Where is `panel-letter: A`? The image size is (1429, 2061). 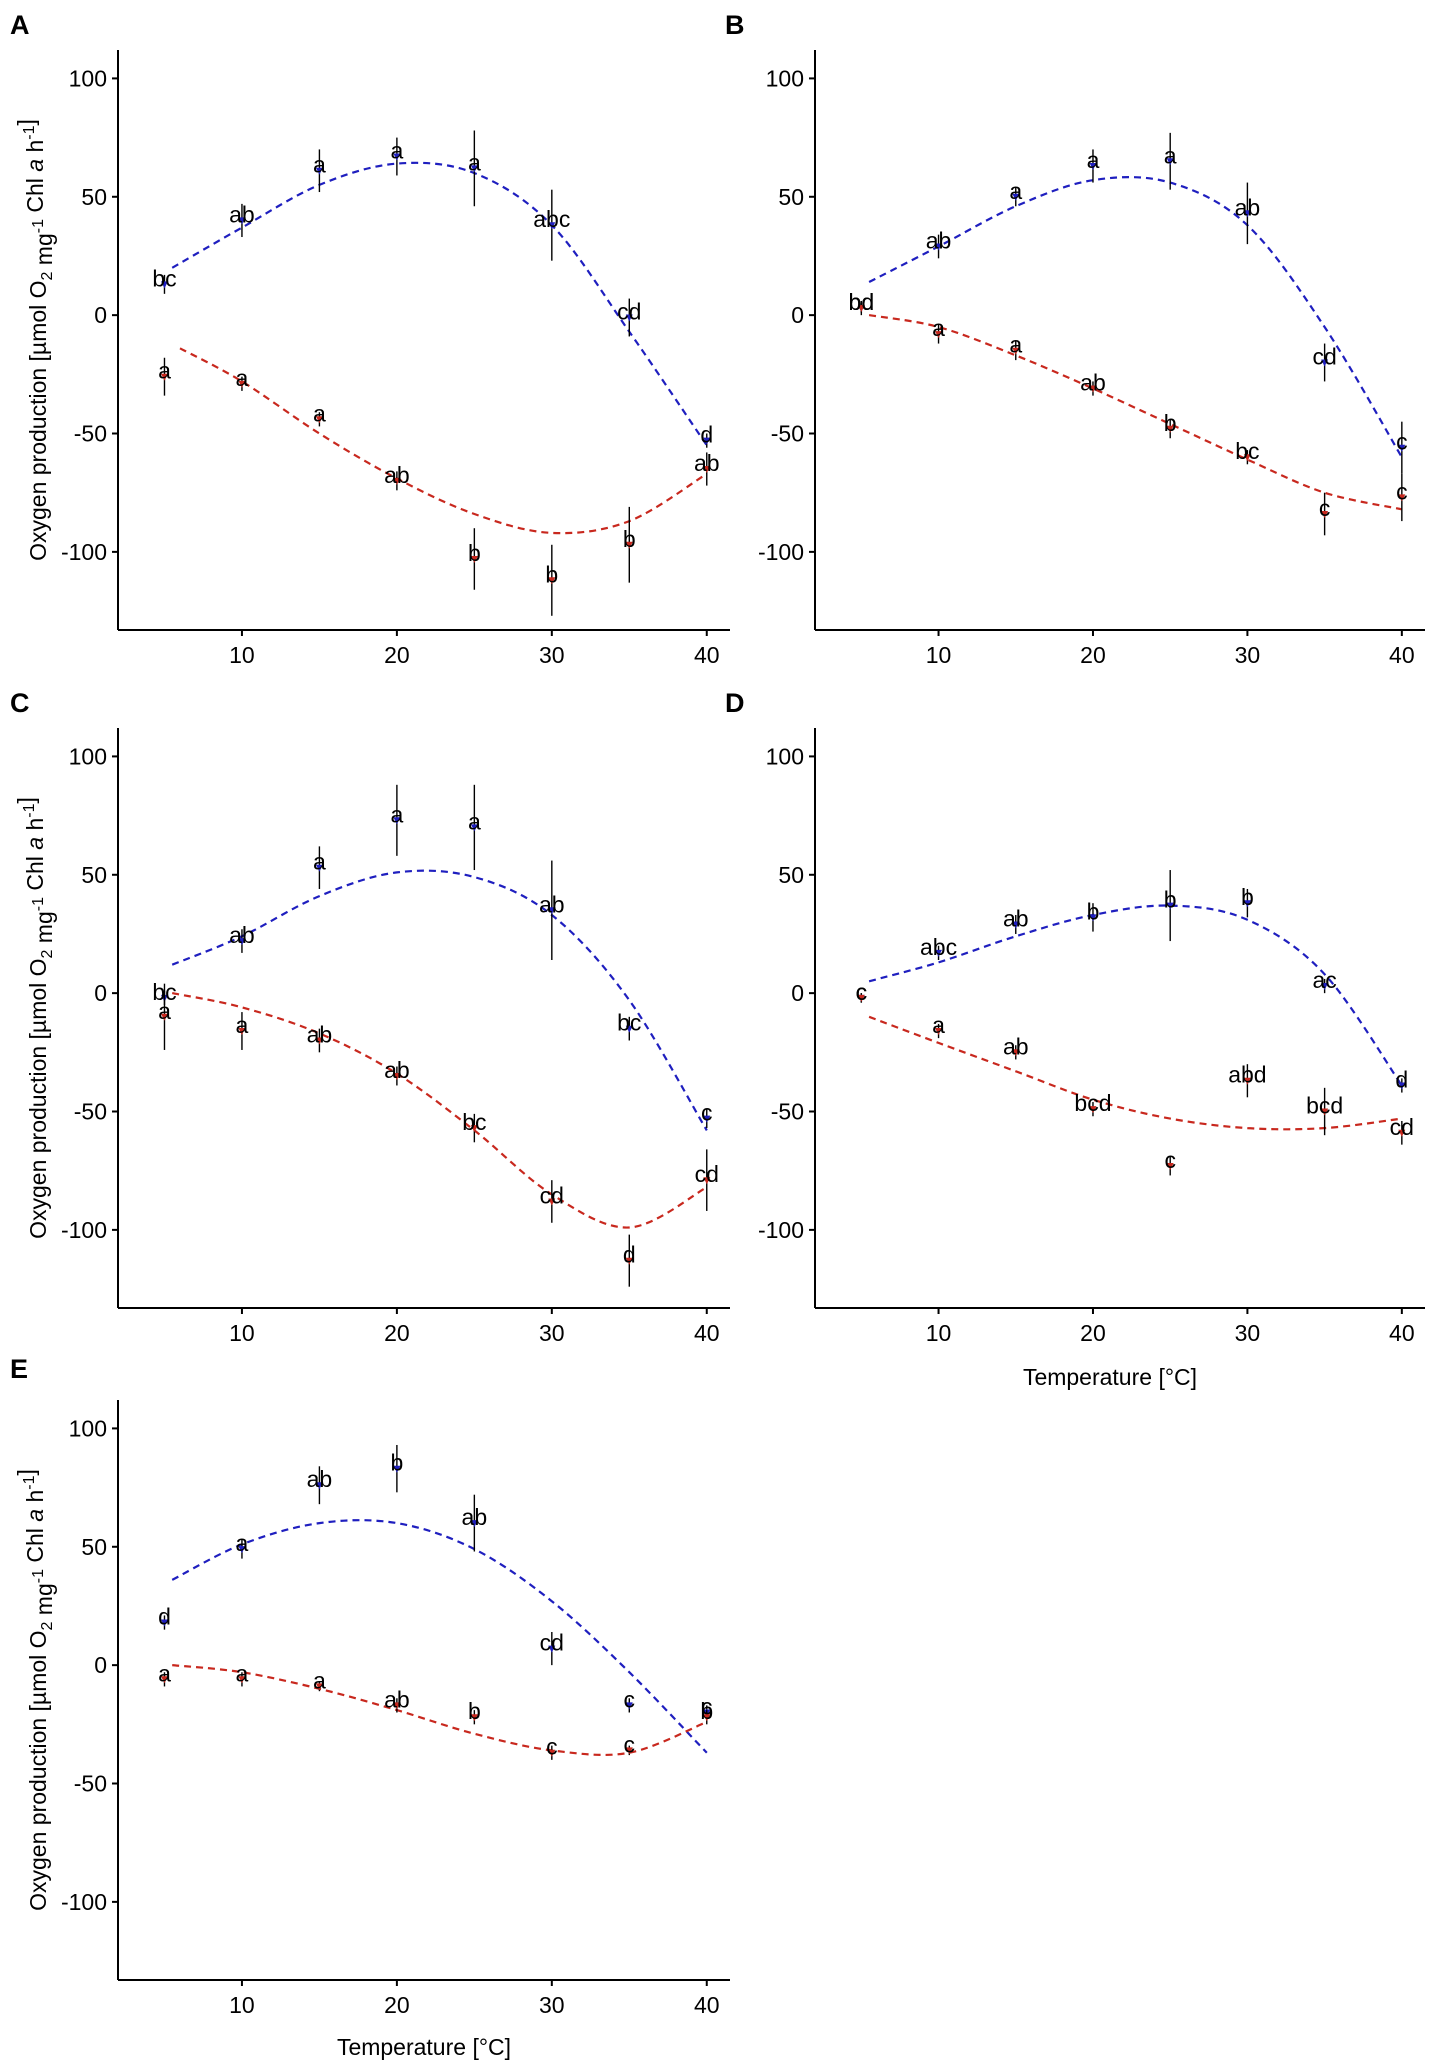 panel-letter: A is located at coordinates (20, 25).